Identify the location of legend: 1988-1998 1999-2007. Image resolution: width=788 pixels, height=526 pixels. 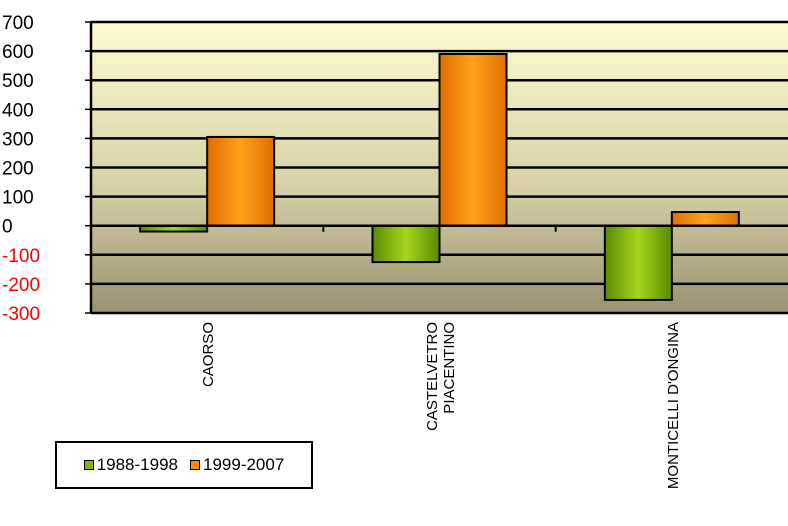
(184, 465).